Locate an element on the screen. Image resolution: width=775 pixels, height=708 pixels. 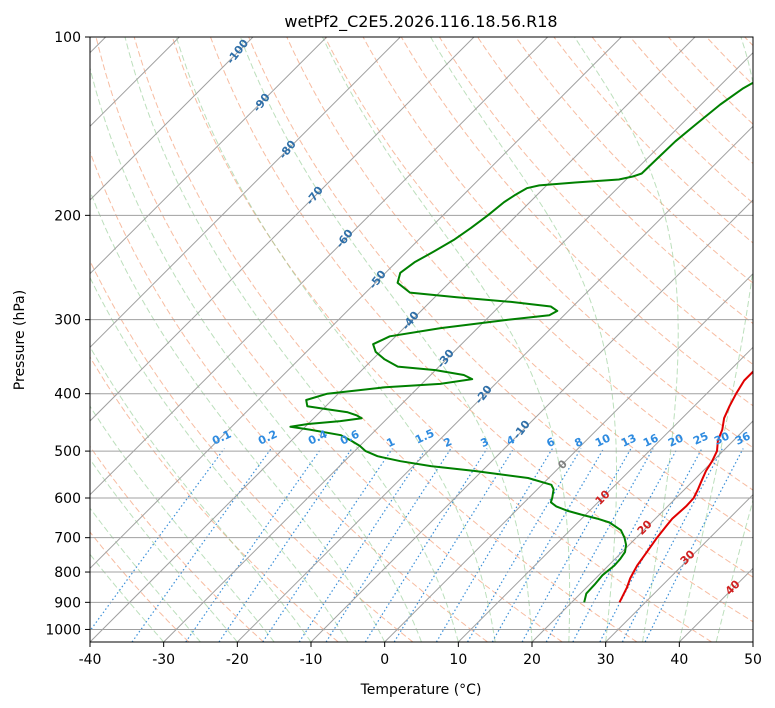
mixing-ratio-label: 1 is located at coordinates (391, 442).